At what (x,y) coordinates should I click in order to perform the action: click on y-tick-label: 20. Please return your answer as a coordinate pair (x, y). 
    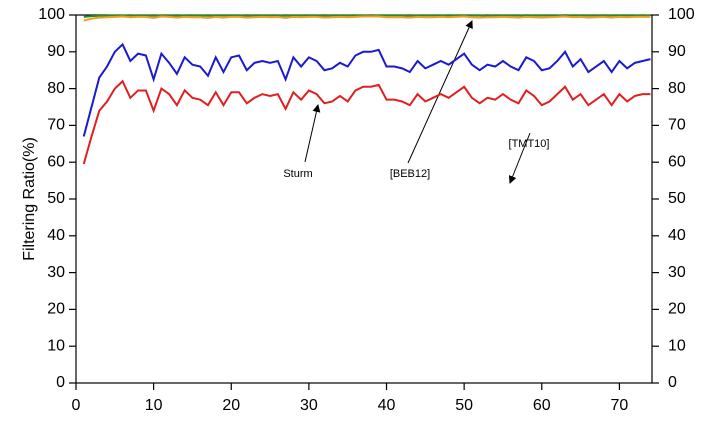
    Looking at the image, I should click on (56, 309).